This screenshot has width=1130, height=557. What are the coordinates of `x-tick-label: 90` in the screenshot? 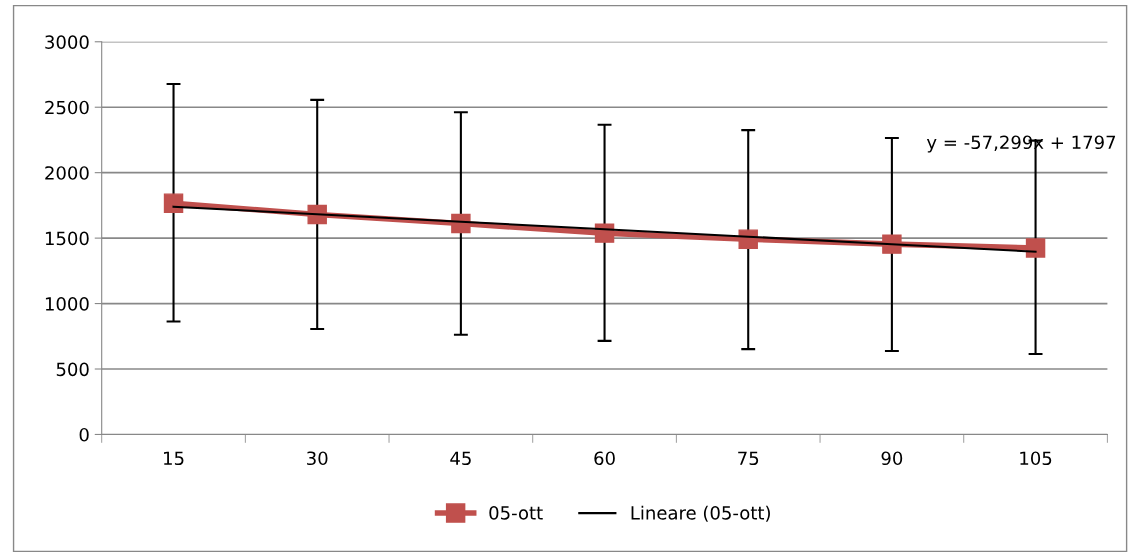 It's located at (892, 458).